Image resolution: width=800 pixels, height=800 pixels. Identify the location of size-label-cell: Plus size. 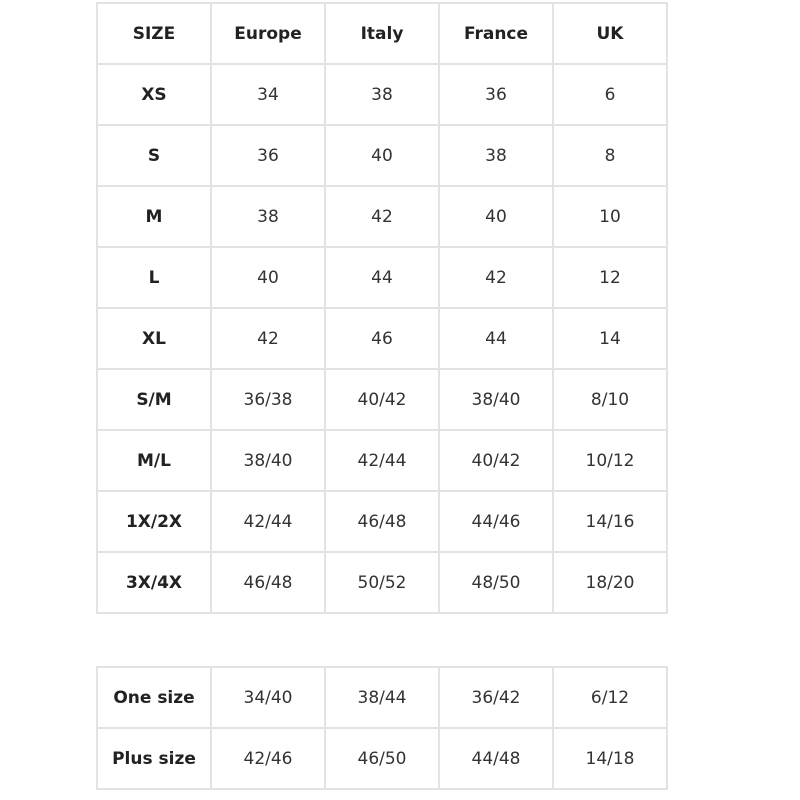
(154, 758).